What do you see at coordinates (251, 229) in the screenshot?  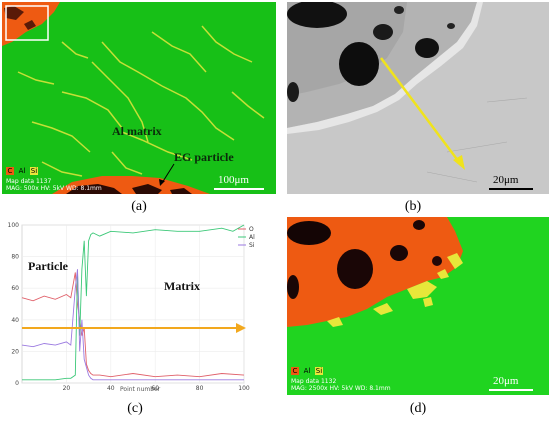 I see `legend-label-o: O` at bounding box center [251, 229].